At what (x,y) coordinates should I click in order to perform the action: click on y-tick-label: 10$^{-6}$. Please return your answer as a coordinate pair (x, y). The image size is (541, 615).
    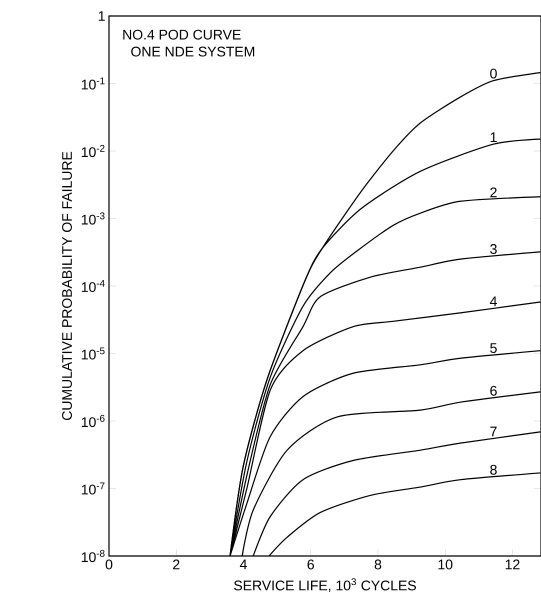
    Looking at the image, I should click on (93, 421).